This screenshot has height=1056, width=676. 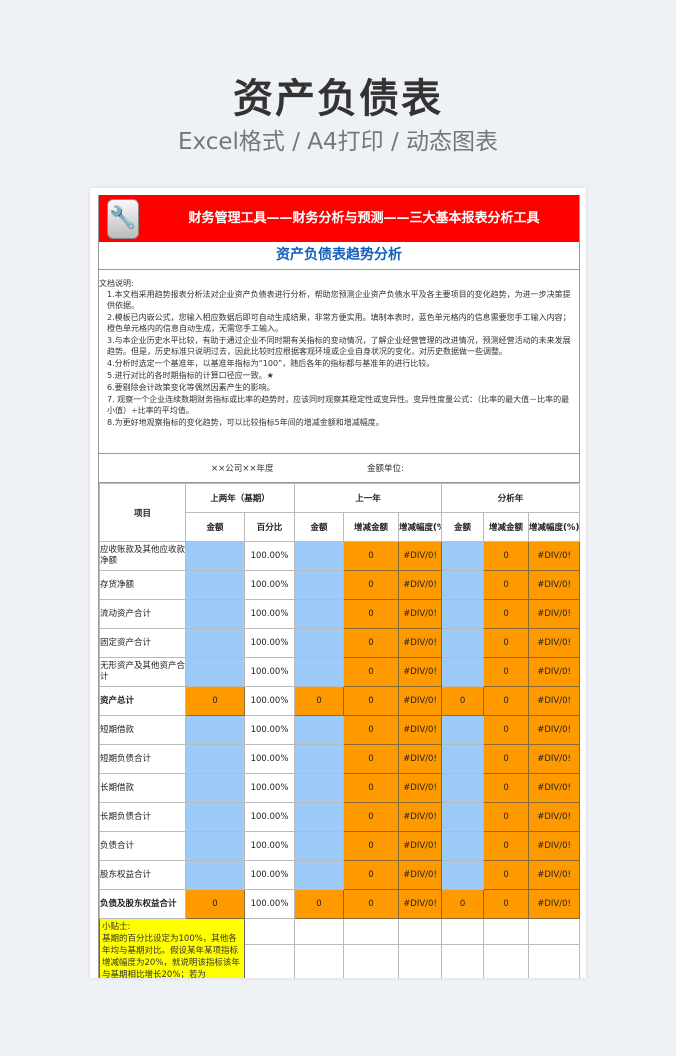 I want to click on table-row: 资产总计 0 100.00% 0 0 #DIV/0! 0 0 #DIV/0!, so click(x=340, y=701).